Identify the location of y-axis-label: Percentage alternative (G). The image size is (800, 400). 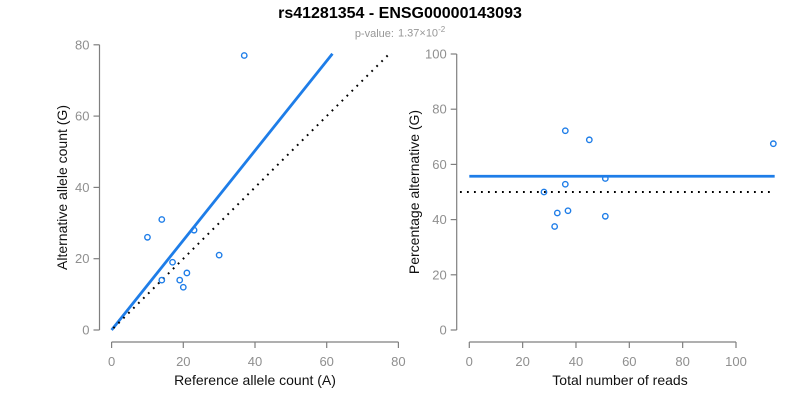
(414, 192).